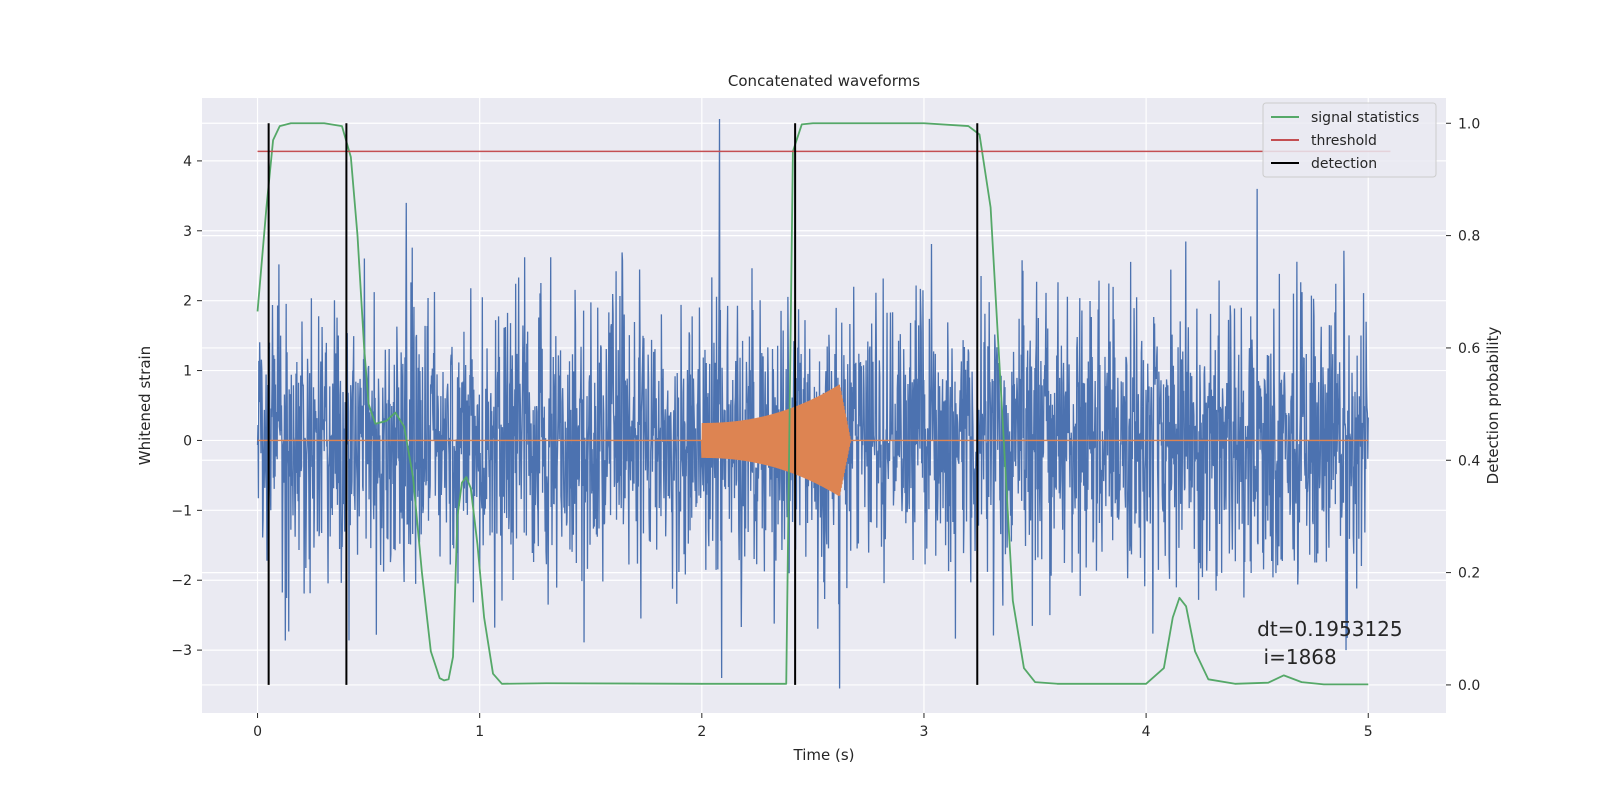 The image size is (1600, 800). Describe the element at coordinates (1329, 629) in the screenshot. I see `annotation-dt: dt=0.1953125` at that location.